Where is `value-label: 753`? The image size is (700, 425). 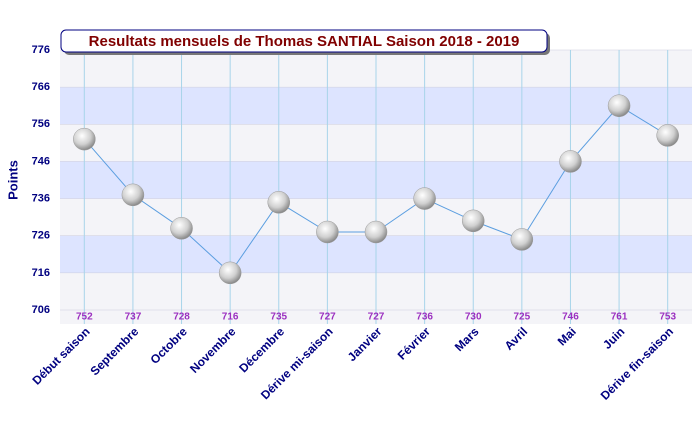
value-label: 753 is located at coordinates (667, 317).